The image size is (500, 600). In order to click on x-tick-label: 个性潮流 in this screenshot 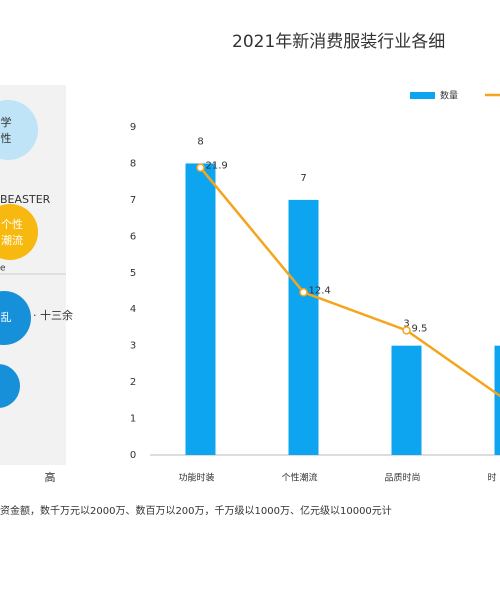, I will do `click(300, 478)`.